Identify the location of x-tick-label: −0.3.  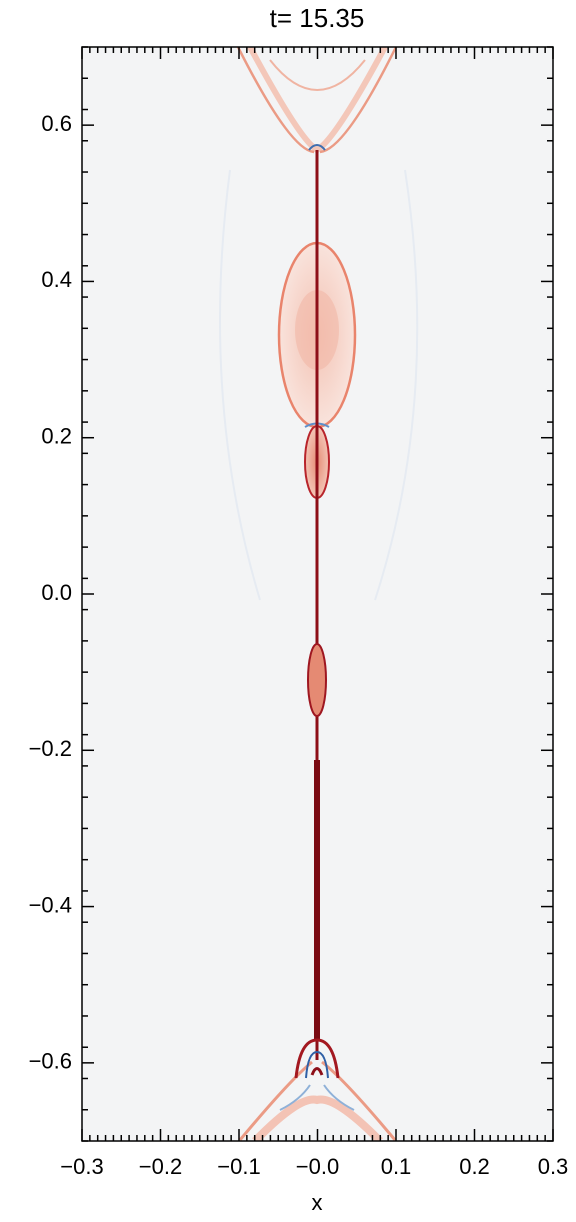
(81, 1166).